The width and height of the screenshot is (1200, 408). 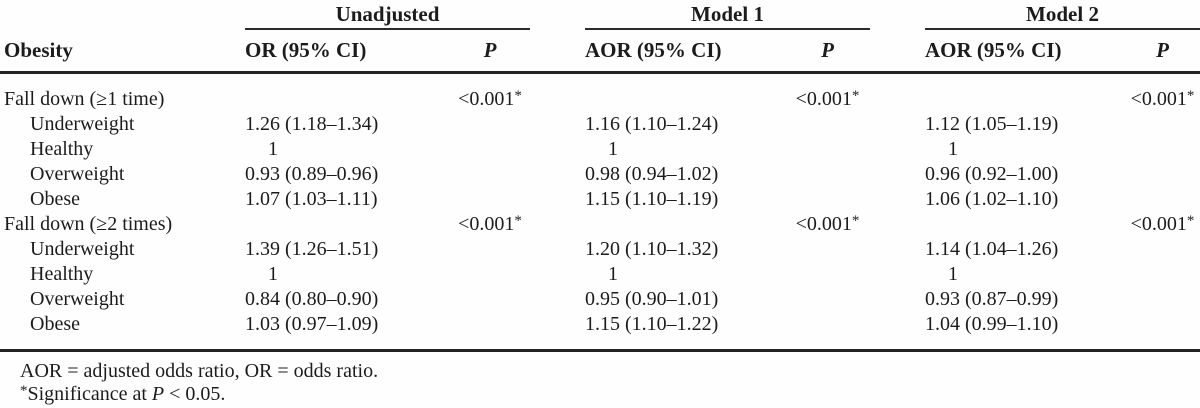 I want to click on row-label: Overweight, so click(x=77, y=299).